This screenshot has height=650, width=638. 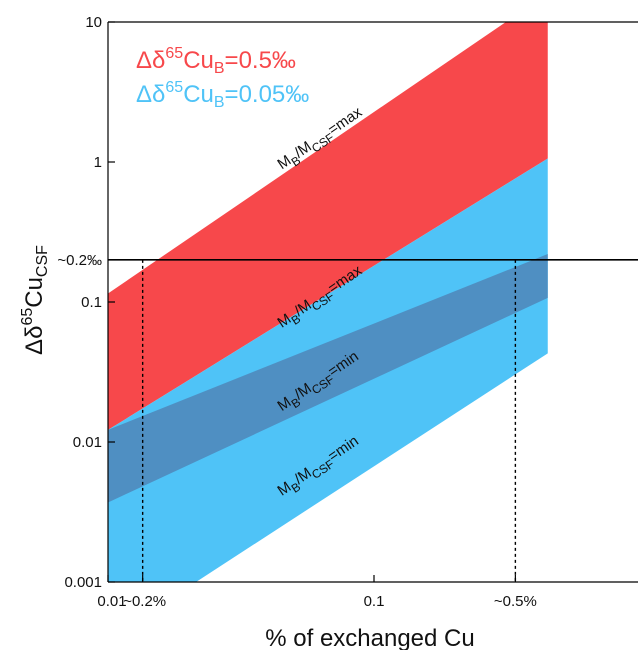 I want to click on y-tick-label-0: 10, so click(x=93, y=22).